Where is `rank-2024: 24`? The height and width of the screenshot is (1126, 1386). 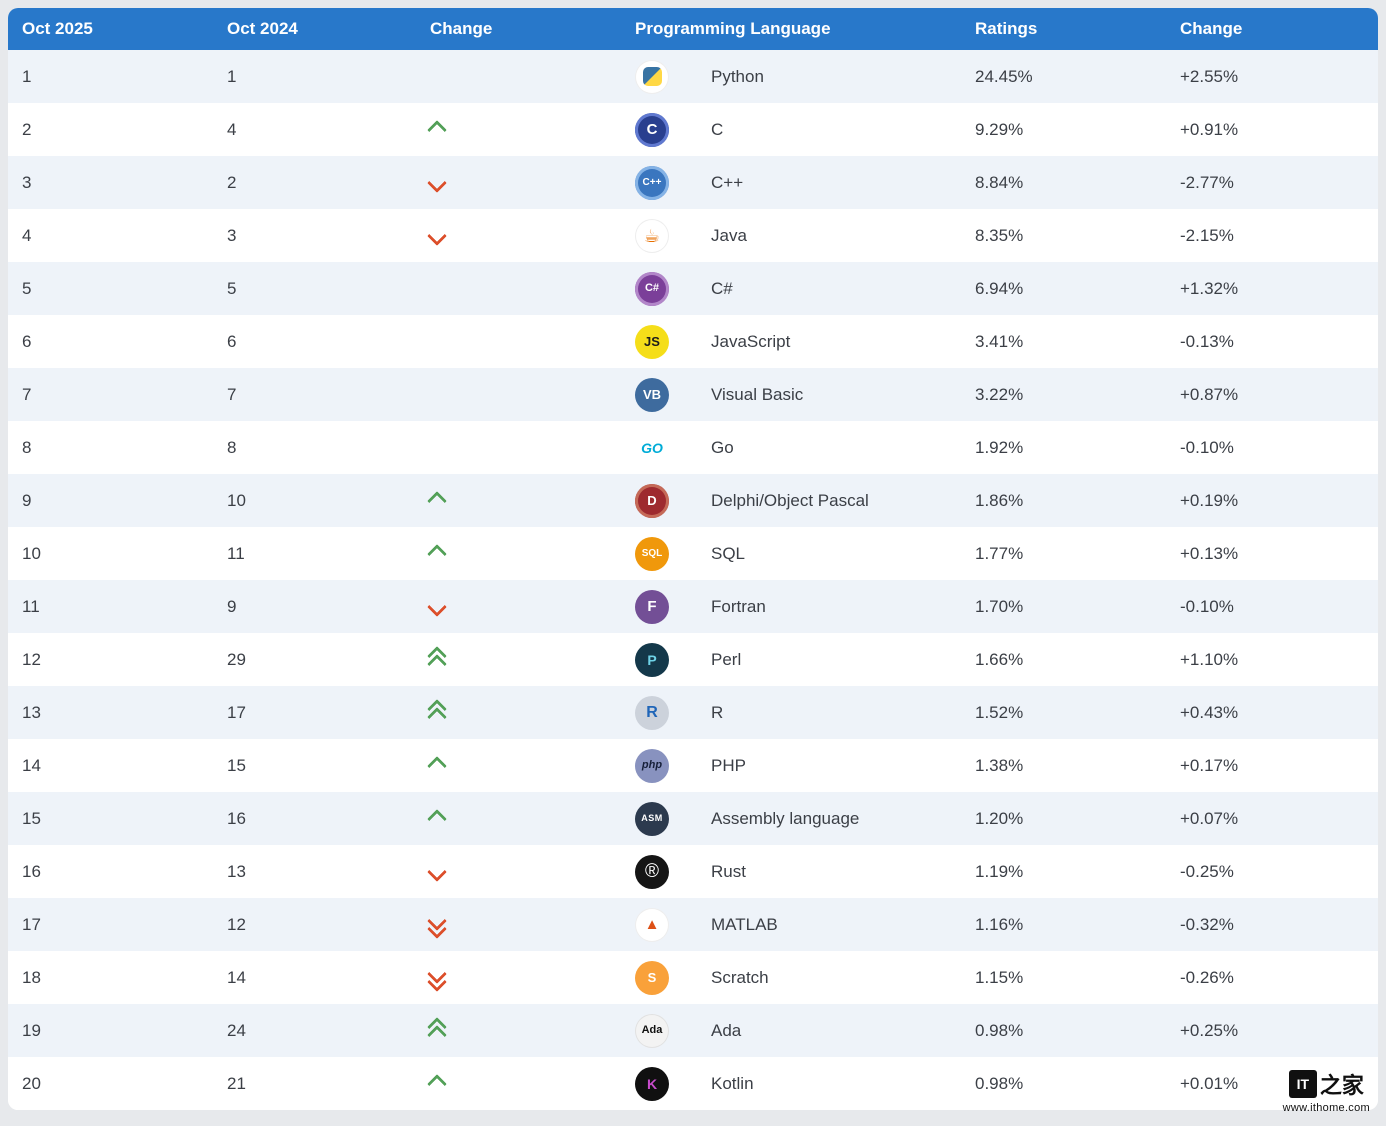 rank-2024: 24 is located at coordinates (236, 1030).